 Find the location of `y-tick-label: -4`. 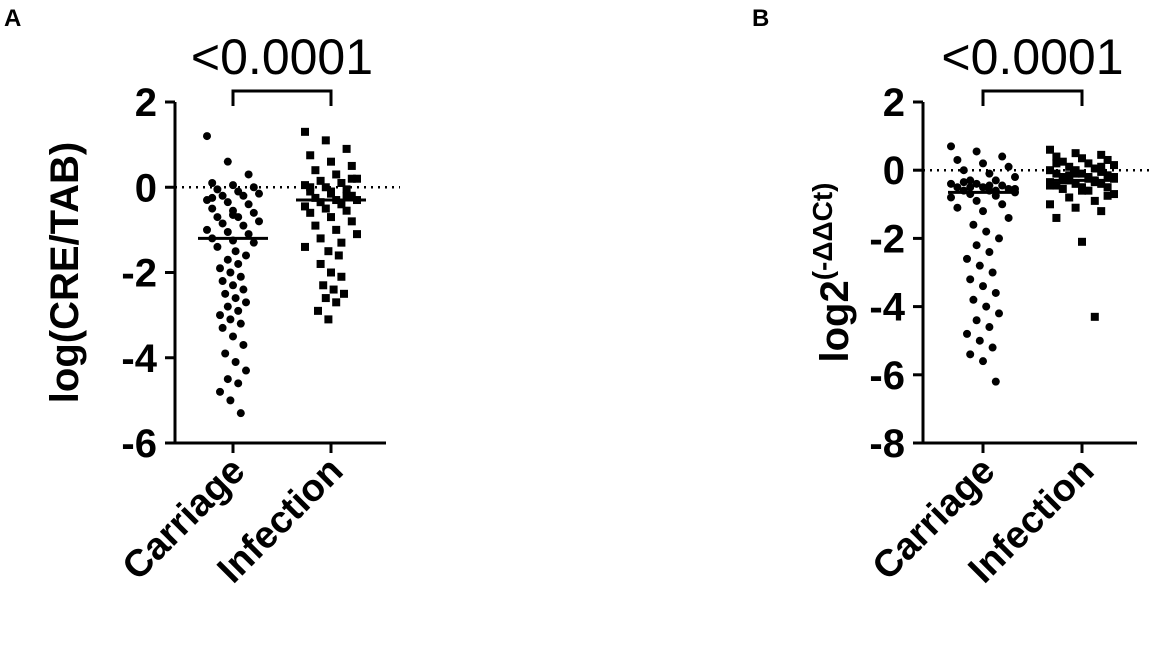

y-tick-label: -4 is located at coordinates (887, 308).